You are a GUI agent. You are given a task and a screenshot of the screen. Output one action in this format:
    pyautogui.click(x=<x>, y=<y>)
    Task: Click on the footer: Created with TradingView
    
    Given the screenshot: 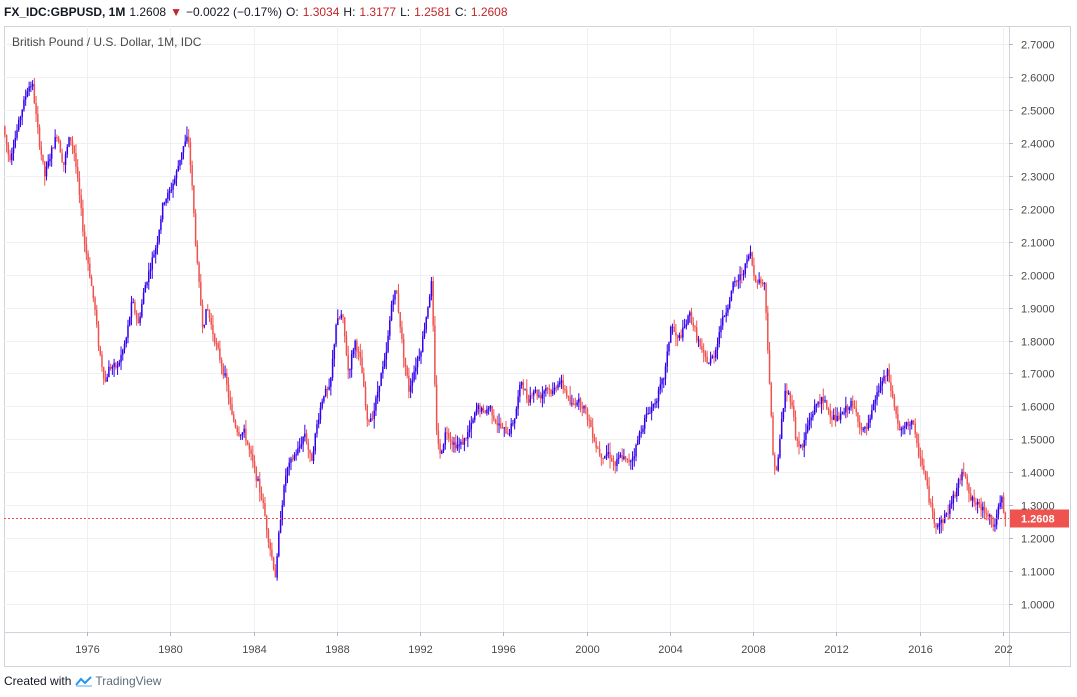 What is the action you would take?
    pyautogui.click(x=82, y=681)
    